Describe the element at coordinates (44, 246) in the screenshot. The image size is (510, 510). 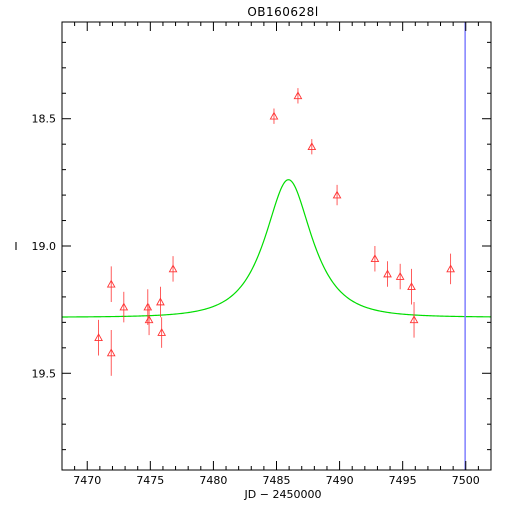
I see `y-tick-label: 19.0` at that location.